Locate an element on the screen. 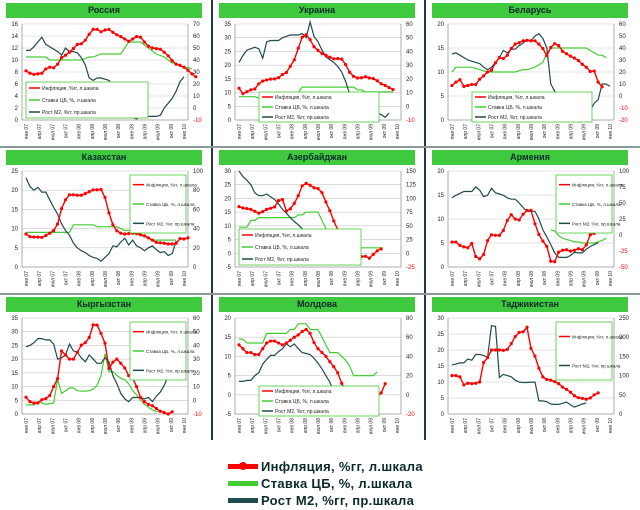  m2-line is located at coordinates (99, 370).